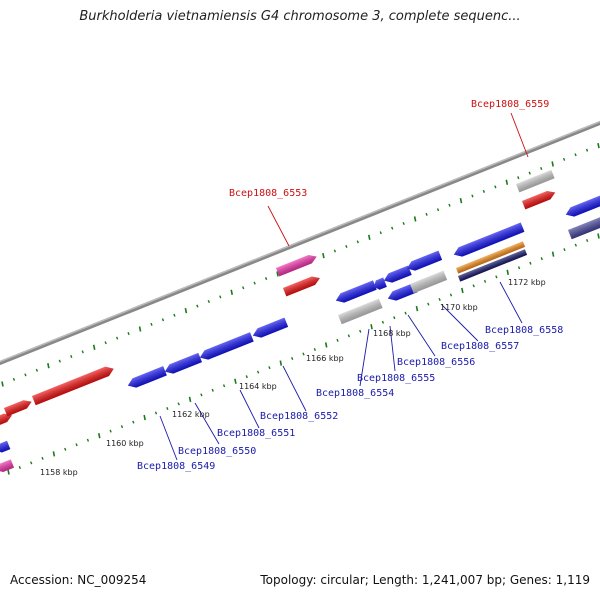 The width and height of the screenshot is (600, 600). What do you see at coordinates (524, 330) in the screenshot?
I see `gene-label-bcep1808-6558: Bcep1808_6558` at bounding box center [524, 330].